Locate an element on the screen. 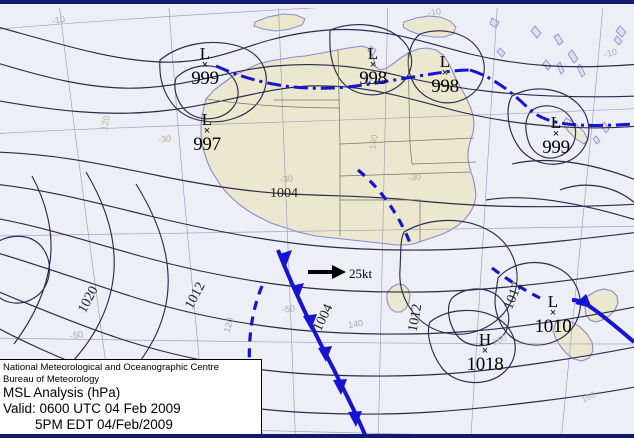 This screenshot has height=438, width=634. pressure-system-h-1018-tasman: H × 1018 is located at coordinates (485, 352).